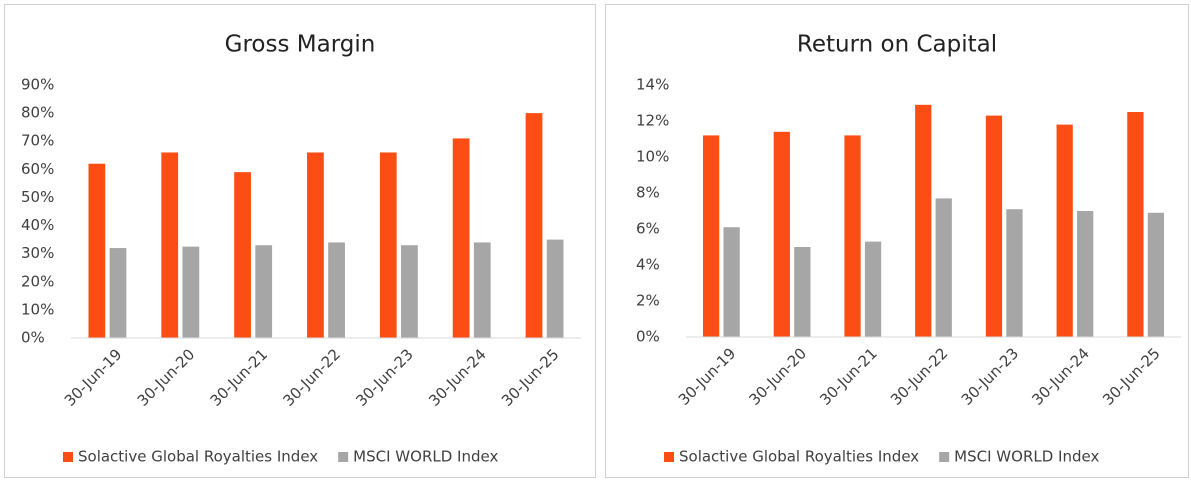 Image resolution: width=1191 pixels, height=481 pixels. I want to click on y-tick-label: 60%, so click(37, 169).